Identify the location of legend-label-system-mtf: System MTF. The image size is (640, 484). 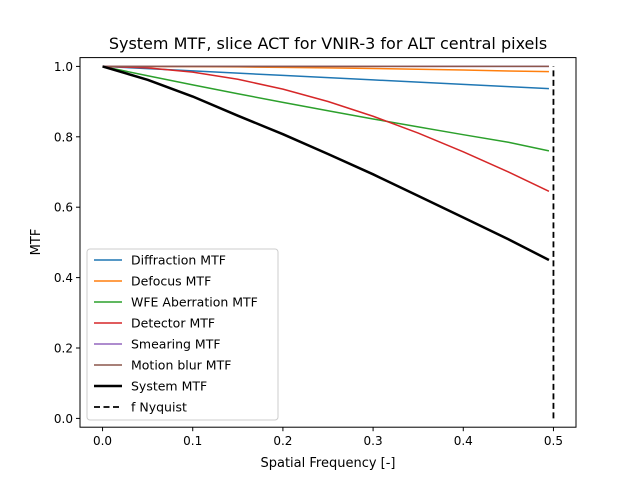
(169, 386).